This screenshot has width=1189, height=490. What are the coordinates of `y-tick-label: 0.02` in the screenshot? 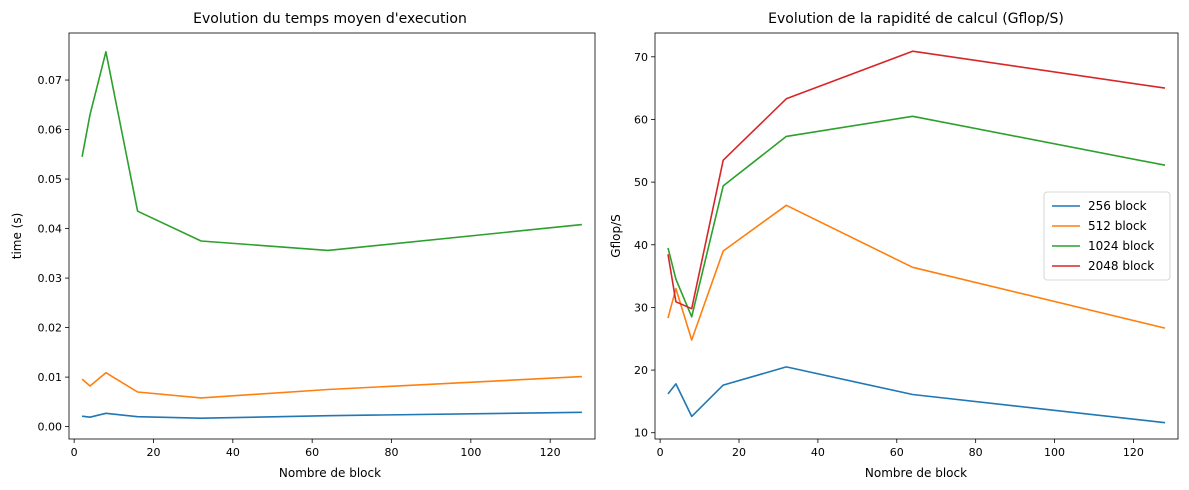 It's located at (50, 328).